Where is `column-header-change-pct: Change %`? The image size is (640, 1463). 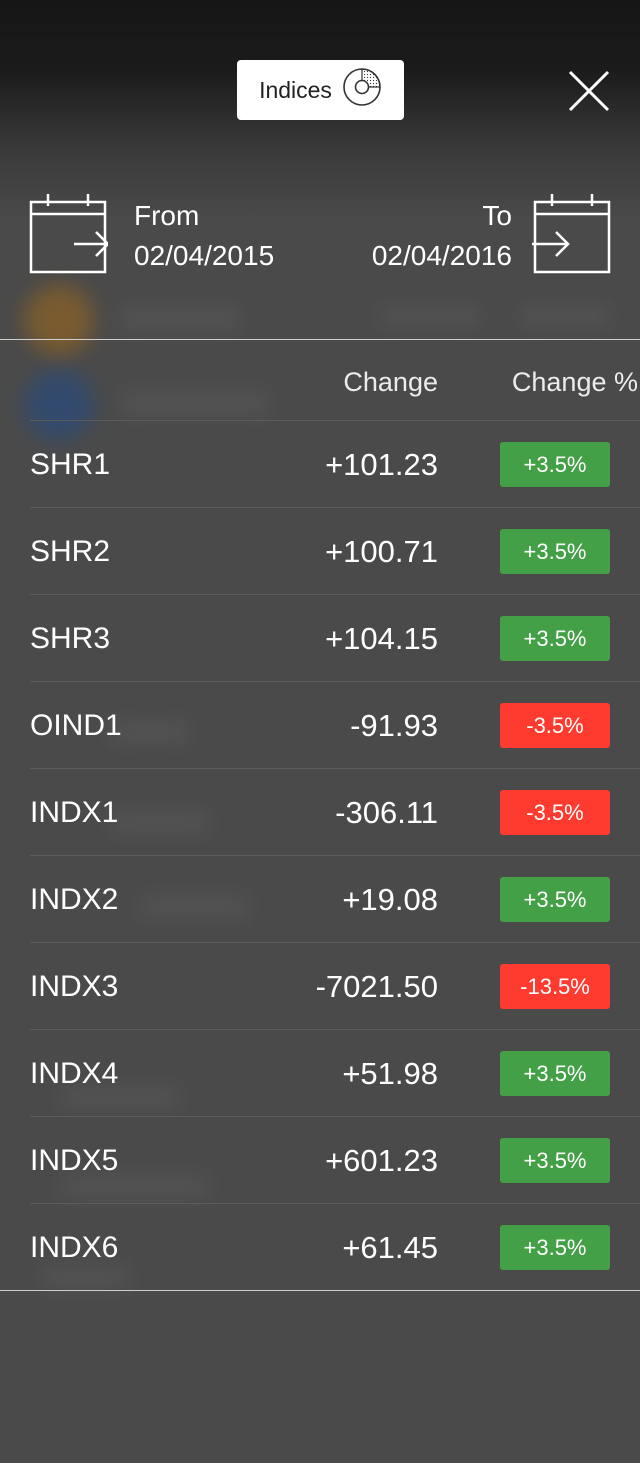
column-header-change-pct: Change % is located at coordinates (574, 382).